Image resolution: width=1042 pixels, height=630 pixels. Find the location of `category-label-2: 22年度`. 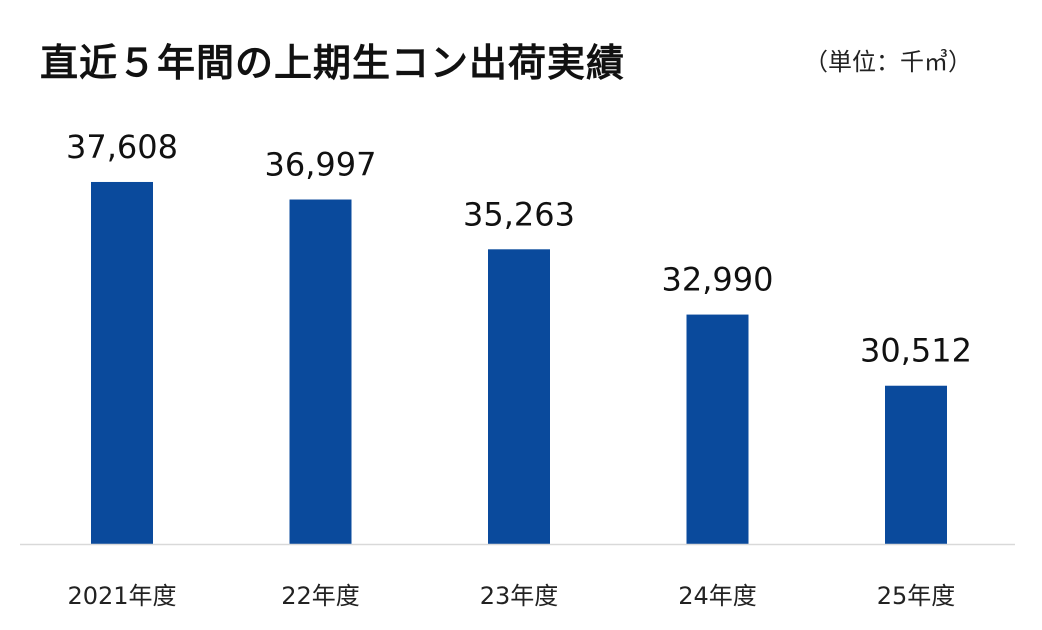

category-label-2: 22年度 is located at coordinates (320, 596).